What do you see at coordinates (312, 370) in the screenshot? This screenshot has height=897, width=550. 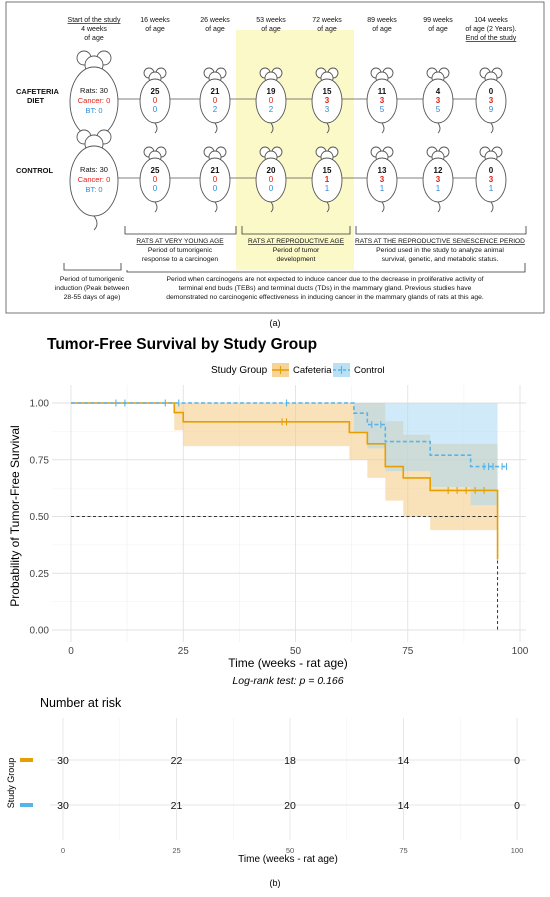 I see `legend-label-cafeteria: Cafeteria` at bounding box center [312, 370].